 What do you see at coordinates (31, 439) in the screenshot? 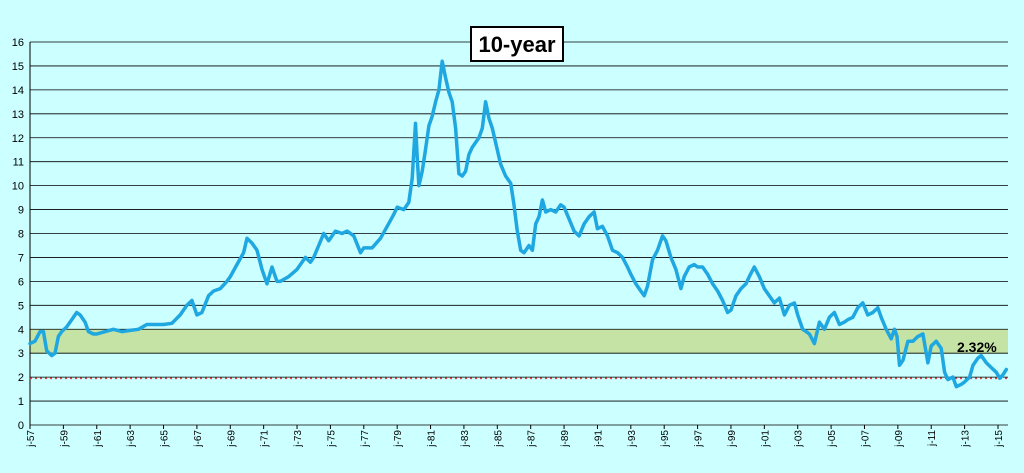
I see `x-tick-label: j-57` at bounding box center [31, 439].